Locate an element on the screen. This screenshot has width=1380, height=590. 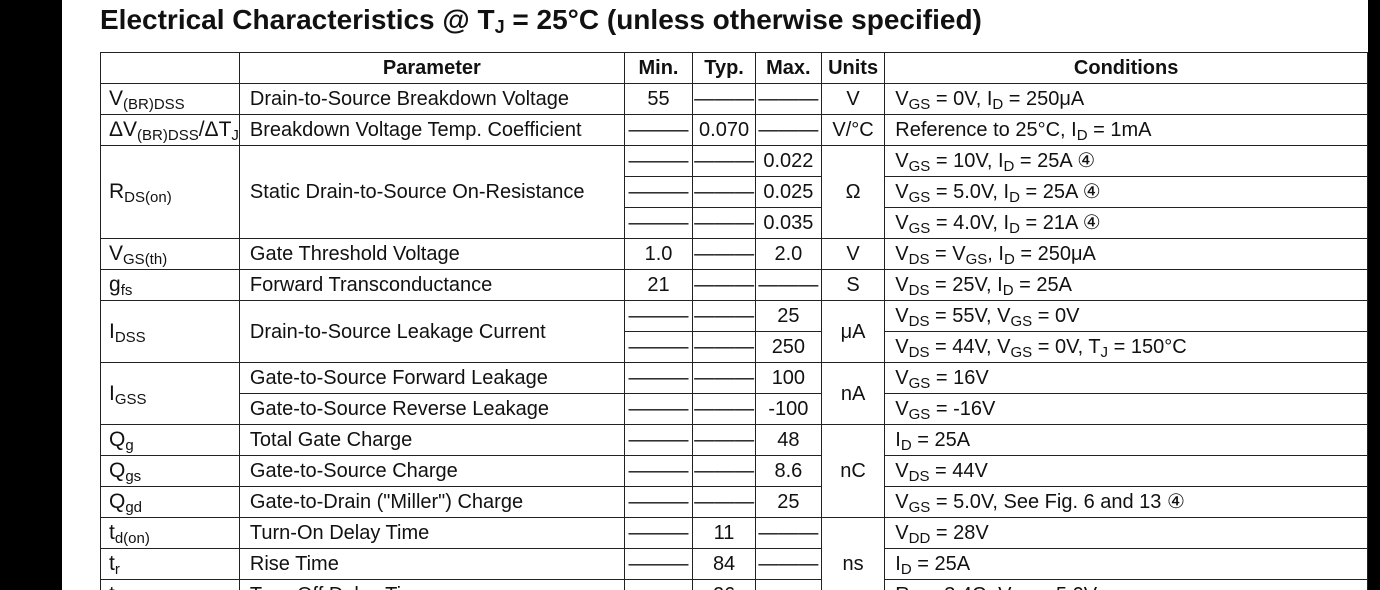
text: = 44V, V is located at coordinates (970, 347).